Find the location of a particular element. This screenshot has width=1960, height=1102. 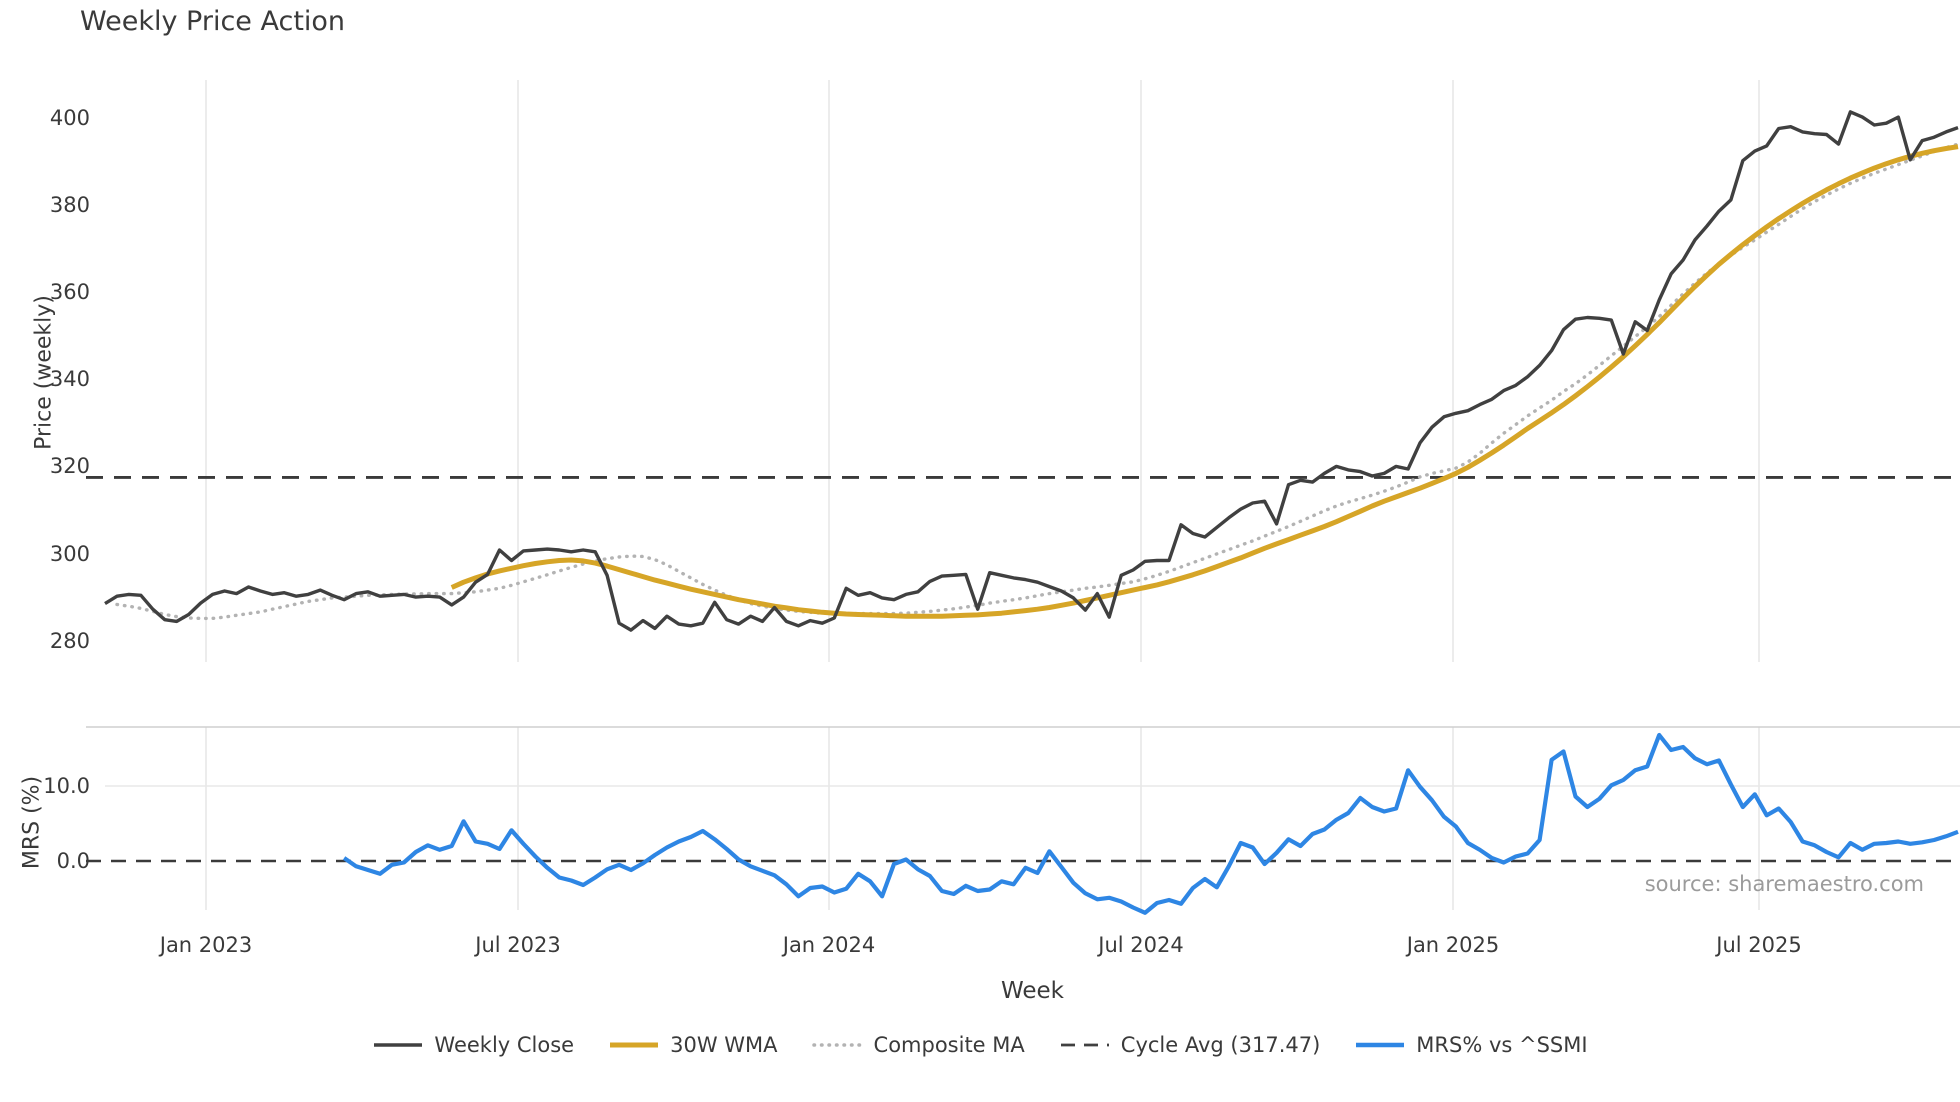

legend-item: Composite MA is located at coordinates (918, 1045).